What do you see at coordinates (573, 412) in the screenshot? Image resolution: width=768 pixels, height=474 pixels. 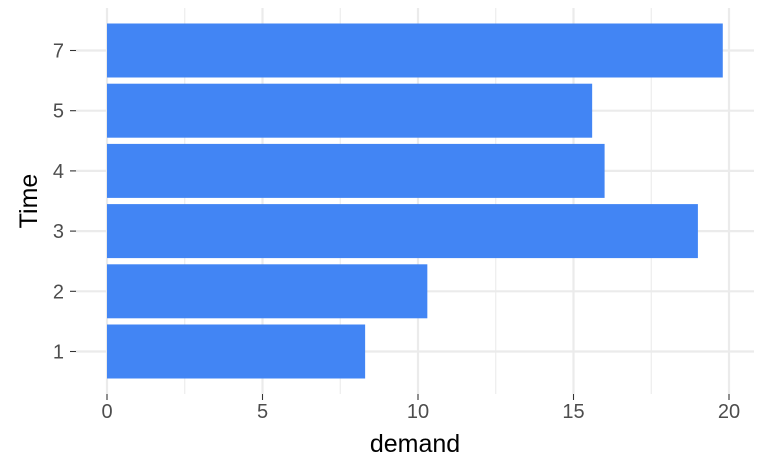 I see `x-tick-label-15: 15` at bounding box center [573, 412].